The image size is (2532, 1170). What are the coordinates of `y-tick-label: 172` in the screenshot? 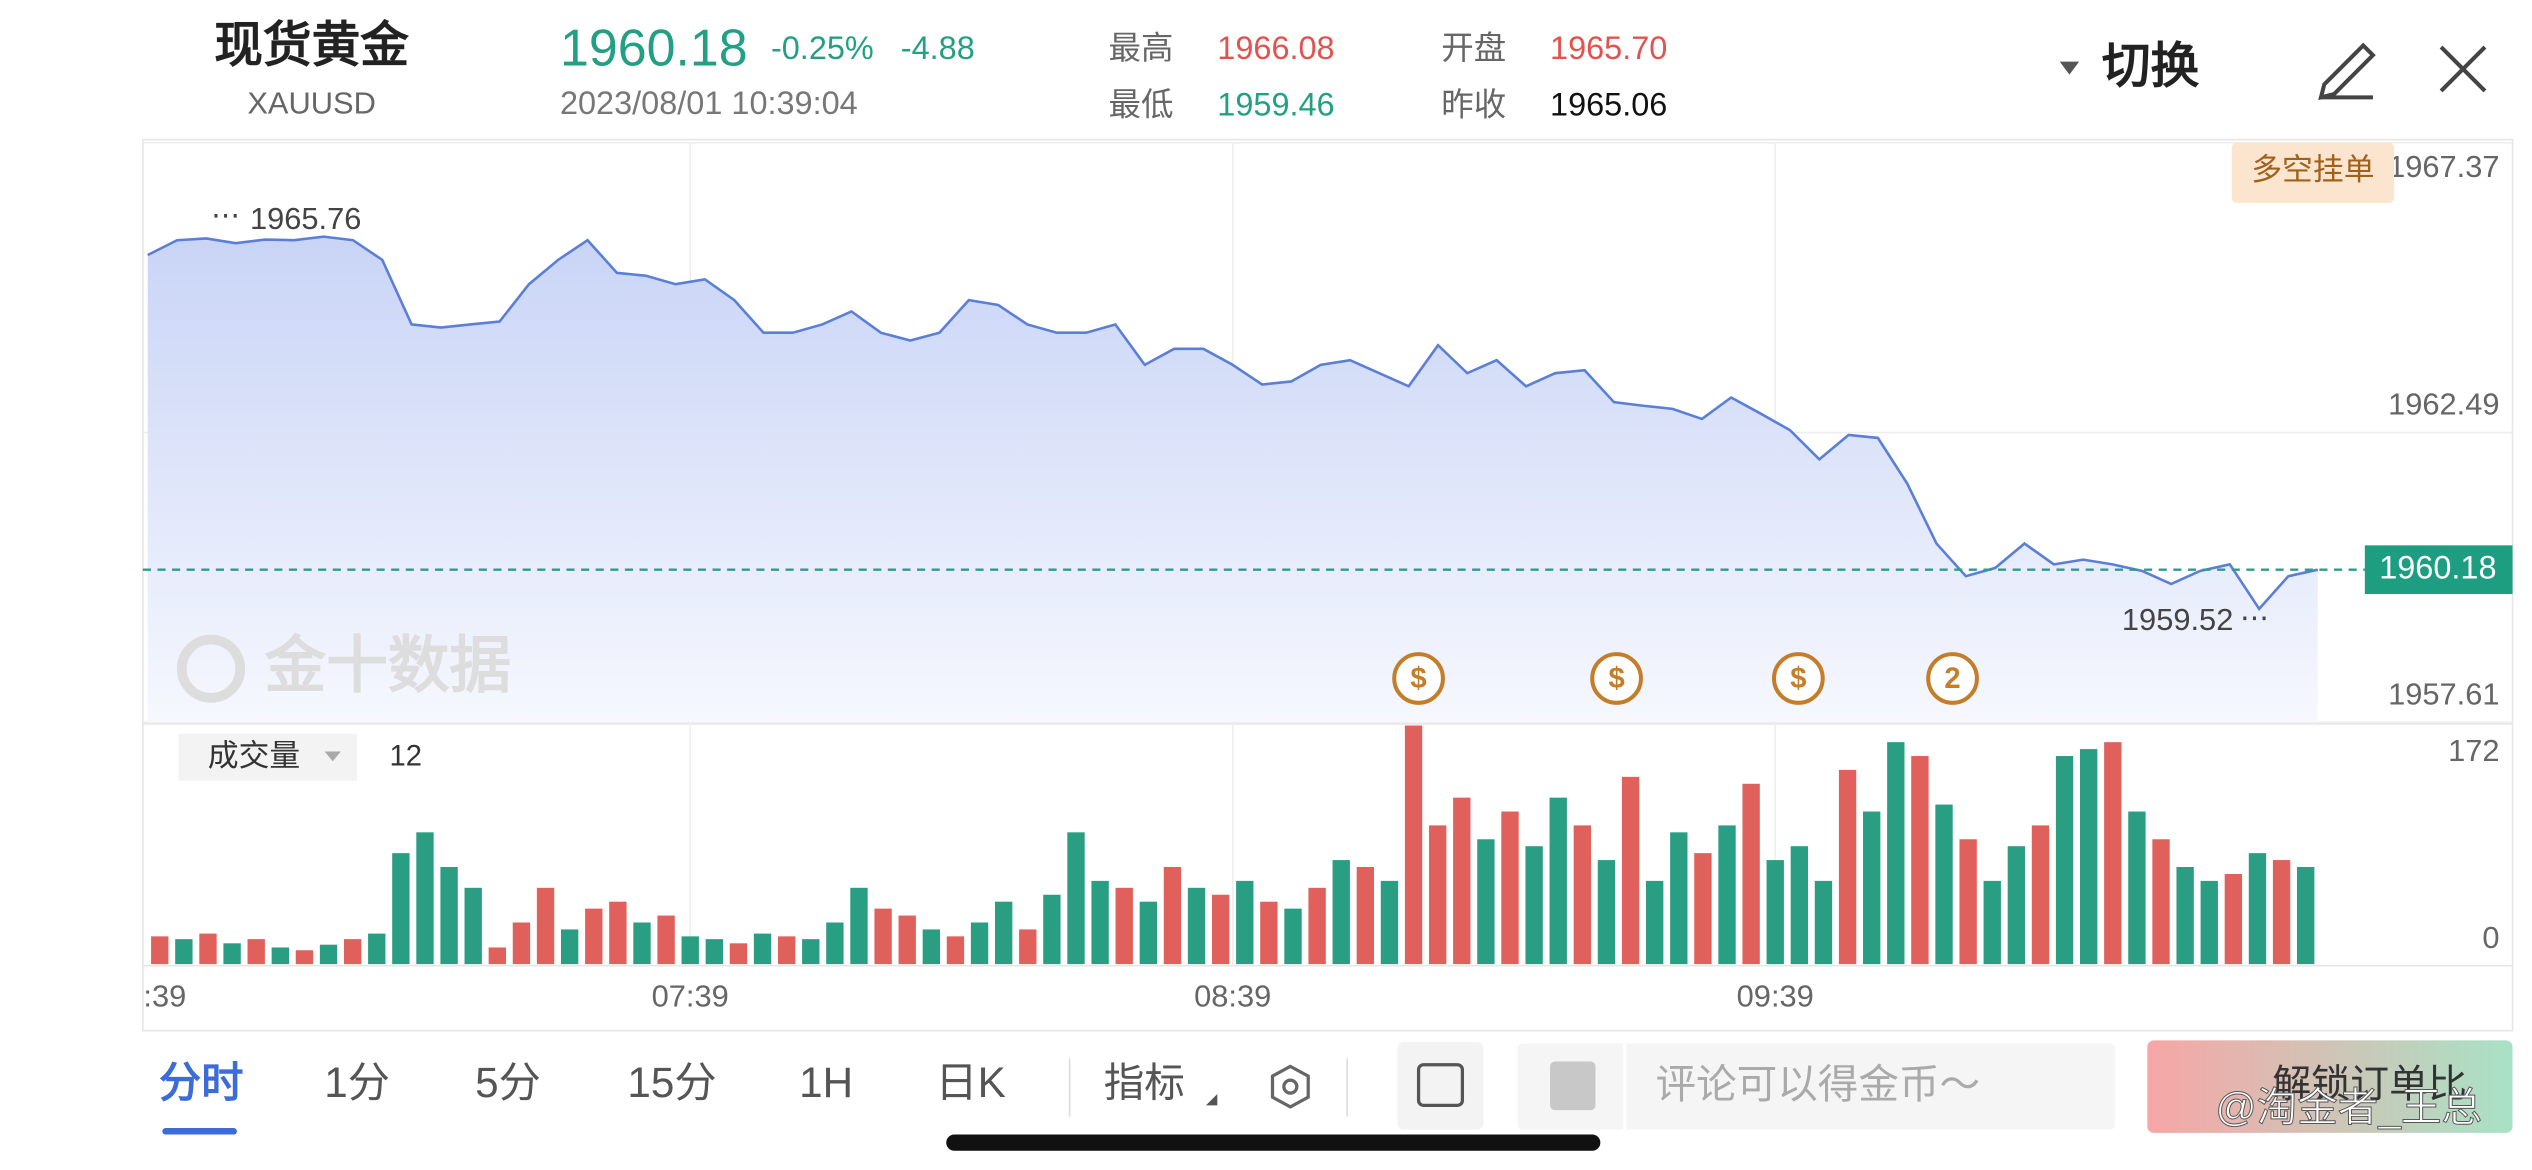 It's located at (2473, 750).